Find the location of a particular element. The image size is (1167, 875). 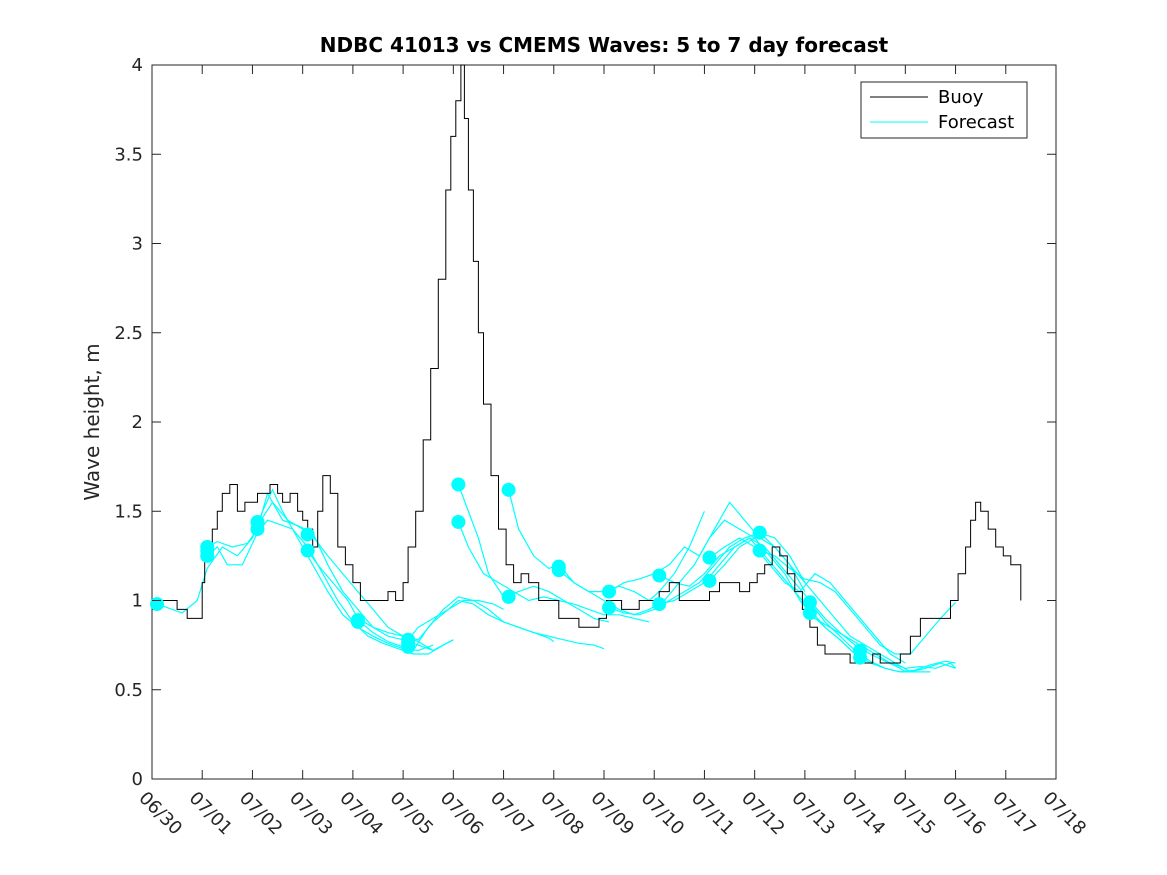

y-tick-label: 0 is located at coordinates (137, 779).